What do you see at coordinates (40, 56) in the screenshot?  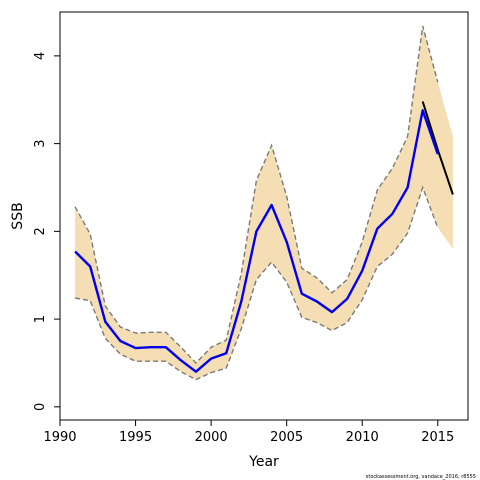 I see `y-tick-label: 4` at bounding box center [40, 56].